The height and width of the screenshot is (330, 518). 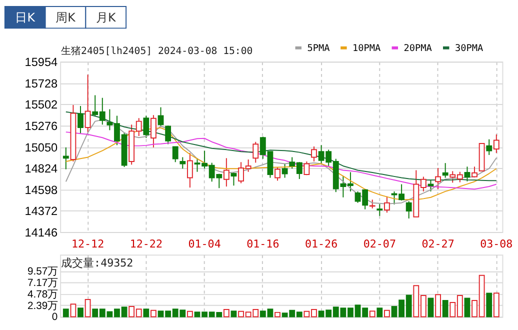 What do you see at coordinates (281, 161) in the screenshot?
I see `line-series` at bounding box center [281, 161].